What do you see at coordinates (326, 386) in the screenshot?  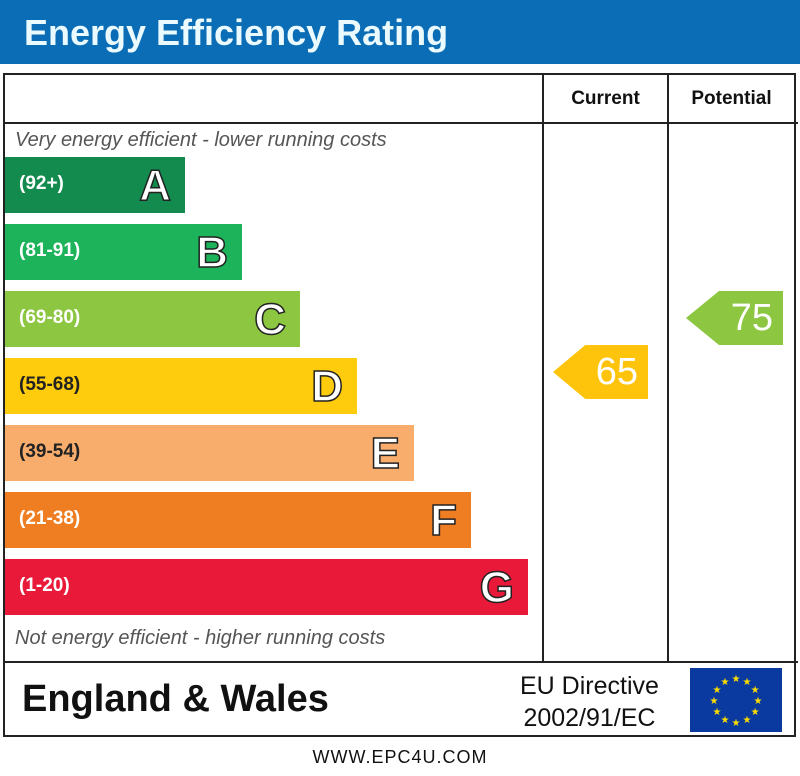 I see `band-letter: D` at bounding box center [326, 386].